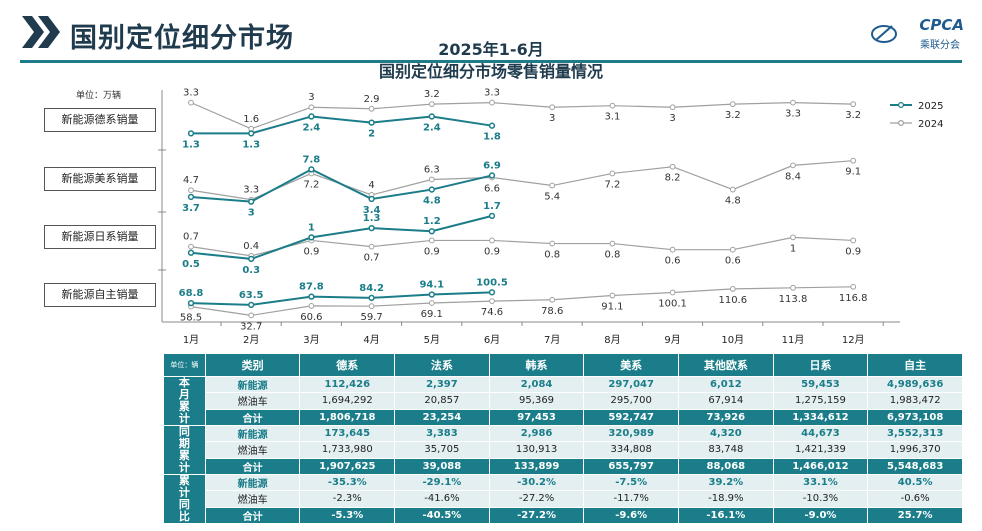  What do you see at coordinates (251, 295) in the screenshot?
I see `data-label-2025: 63.5` at bounding box center [251, 295].